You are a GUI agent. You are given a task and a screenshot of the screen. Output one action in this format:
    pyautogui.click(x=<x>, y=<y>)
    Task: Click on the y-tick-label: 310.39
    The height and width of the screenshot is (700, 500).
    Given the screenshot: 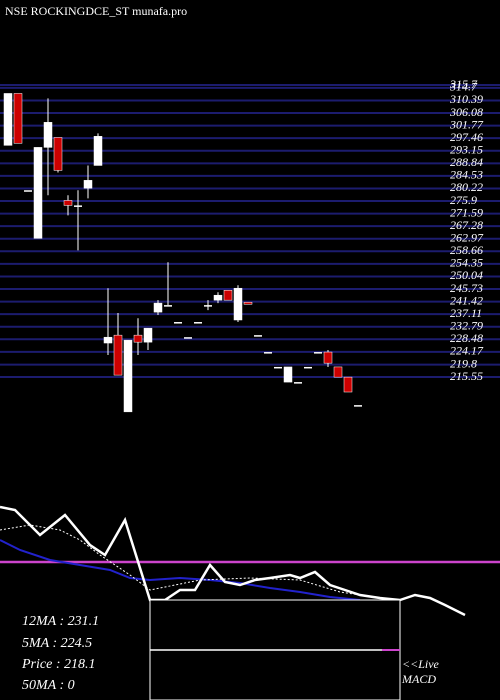 What is the action you would take?
    pyautogui.click(x=466, y=99)
    